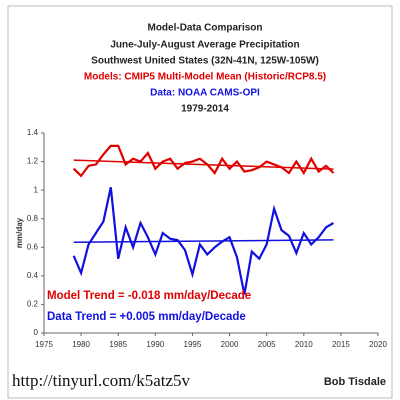 The height and width of the screenshot is (400, 400). Describe the element at coordinates (33, 246) in the screenshot. I see `y-tick-label: 0.6` at that location.